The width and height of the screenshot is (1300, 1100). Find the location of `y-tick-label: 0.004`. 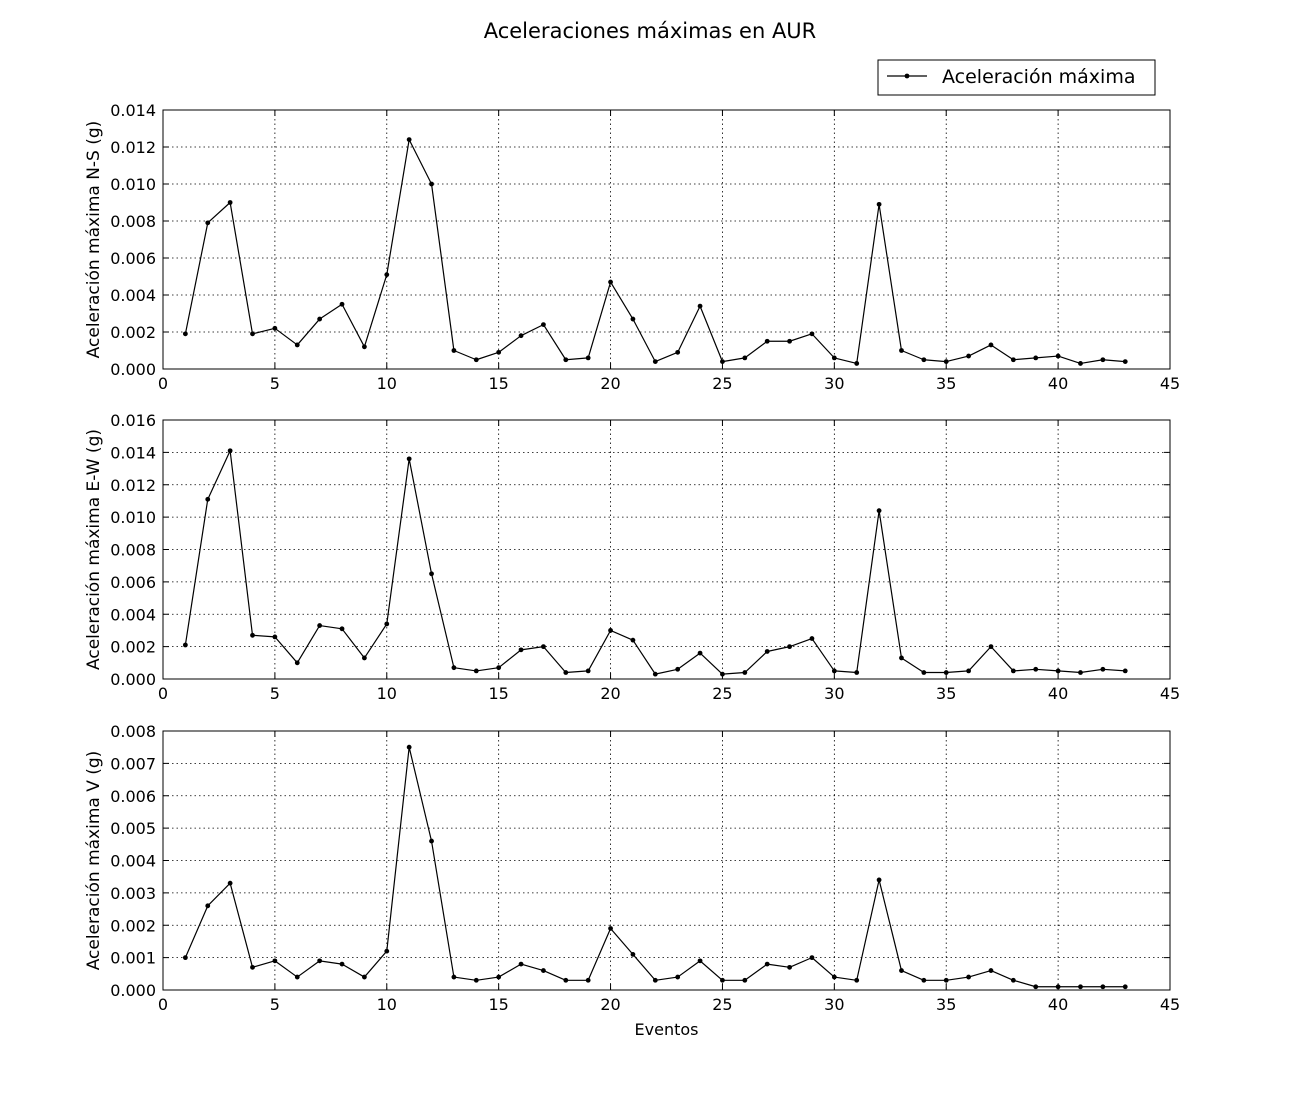

y-tick-label: 0.004 is located at coordinates (133, 295).